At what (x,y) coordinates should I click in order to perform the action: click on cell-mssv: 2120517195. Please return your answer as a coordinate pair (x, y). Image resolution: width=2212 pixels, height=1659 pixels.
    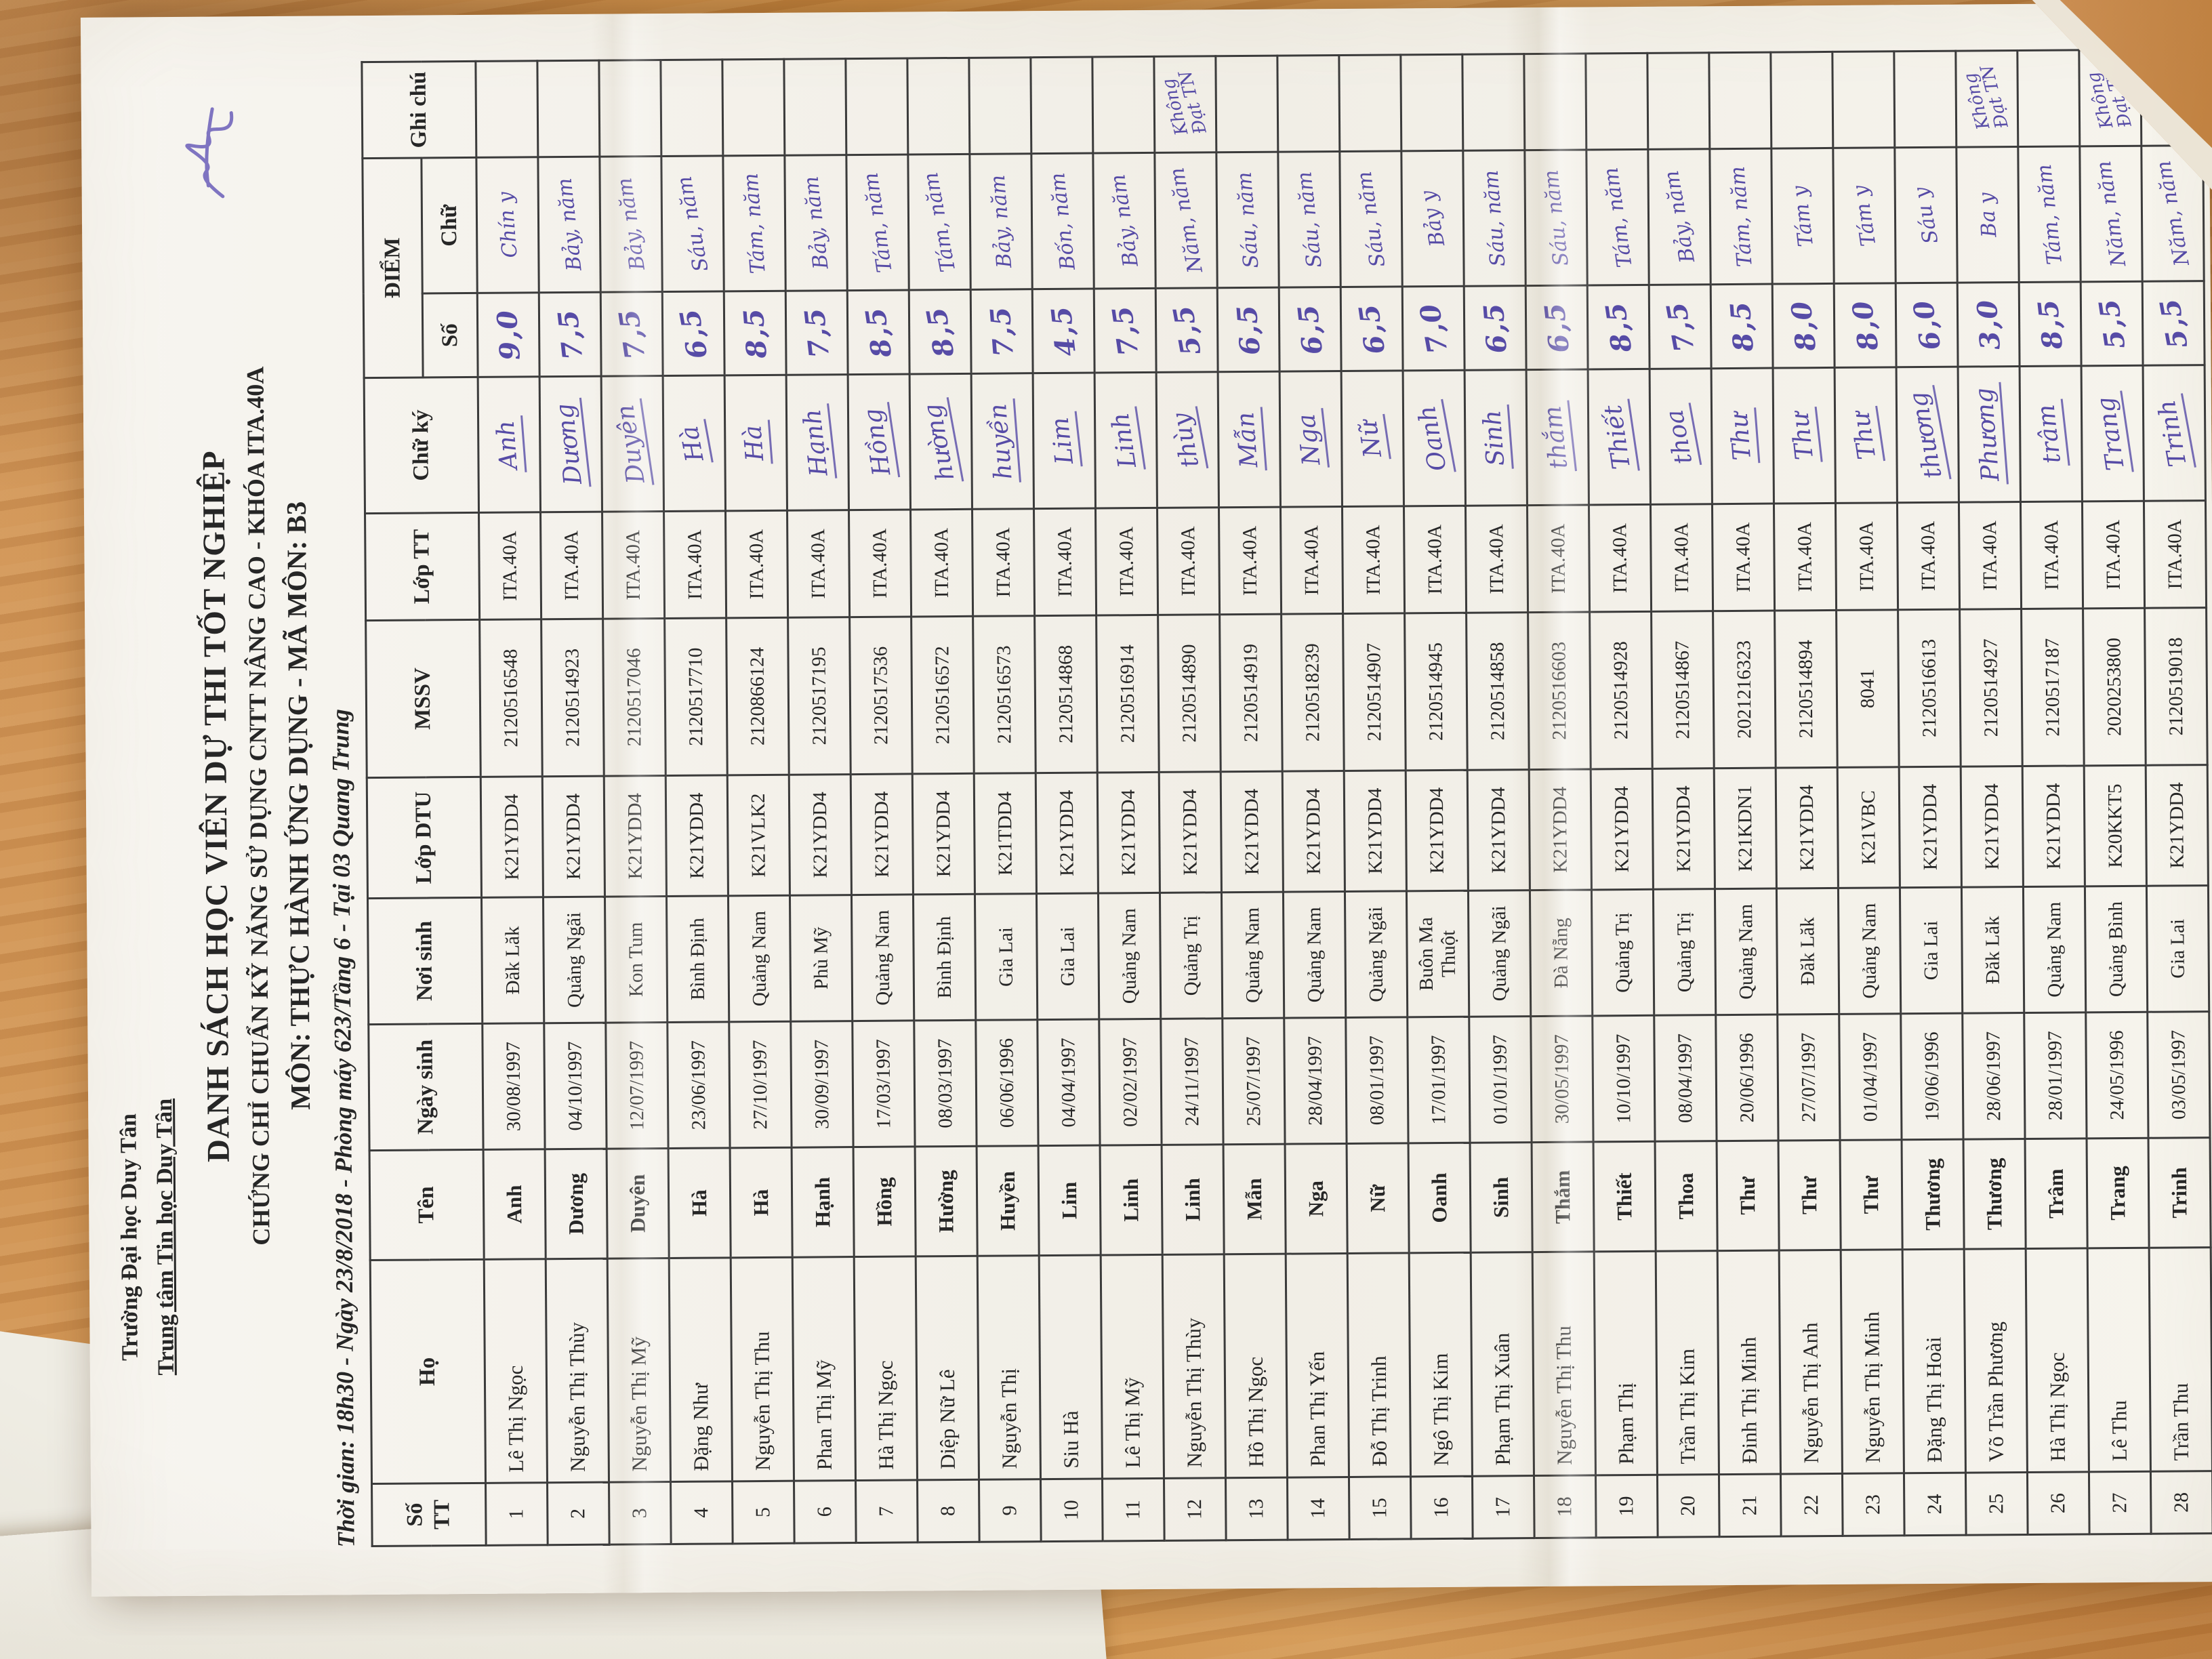
    Looking at the image, I should click on (819, 696).